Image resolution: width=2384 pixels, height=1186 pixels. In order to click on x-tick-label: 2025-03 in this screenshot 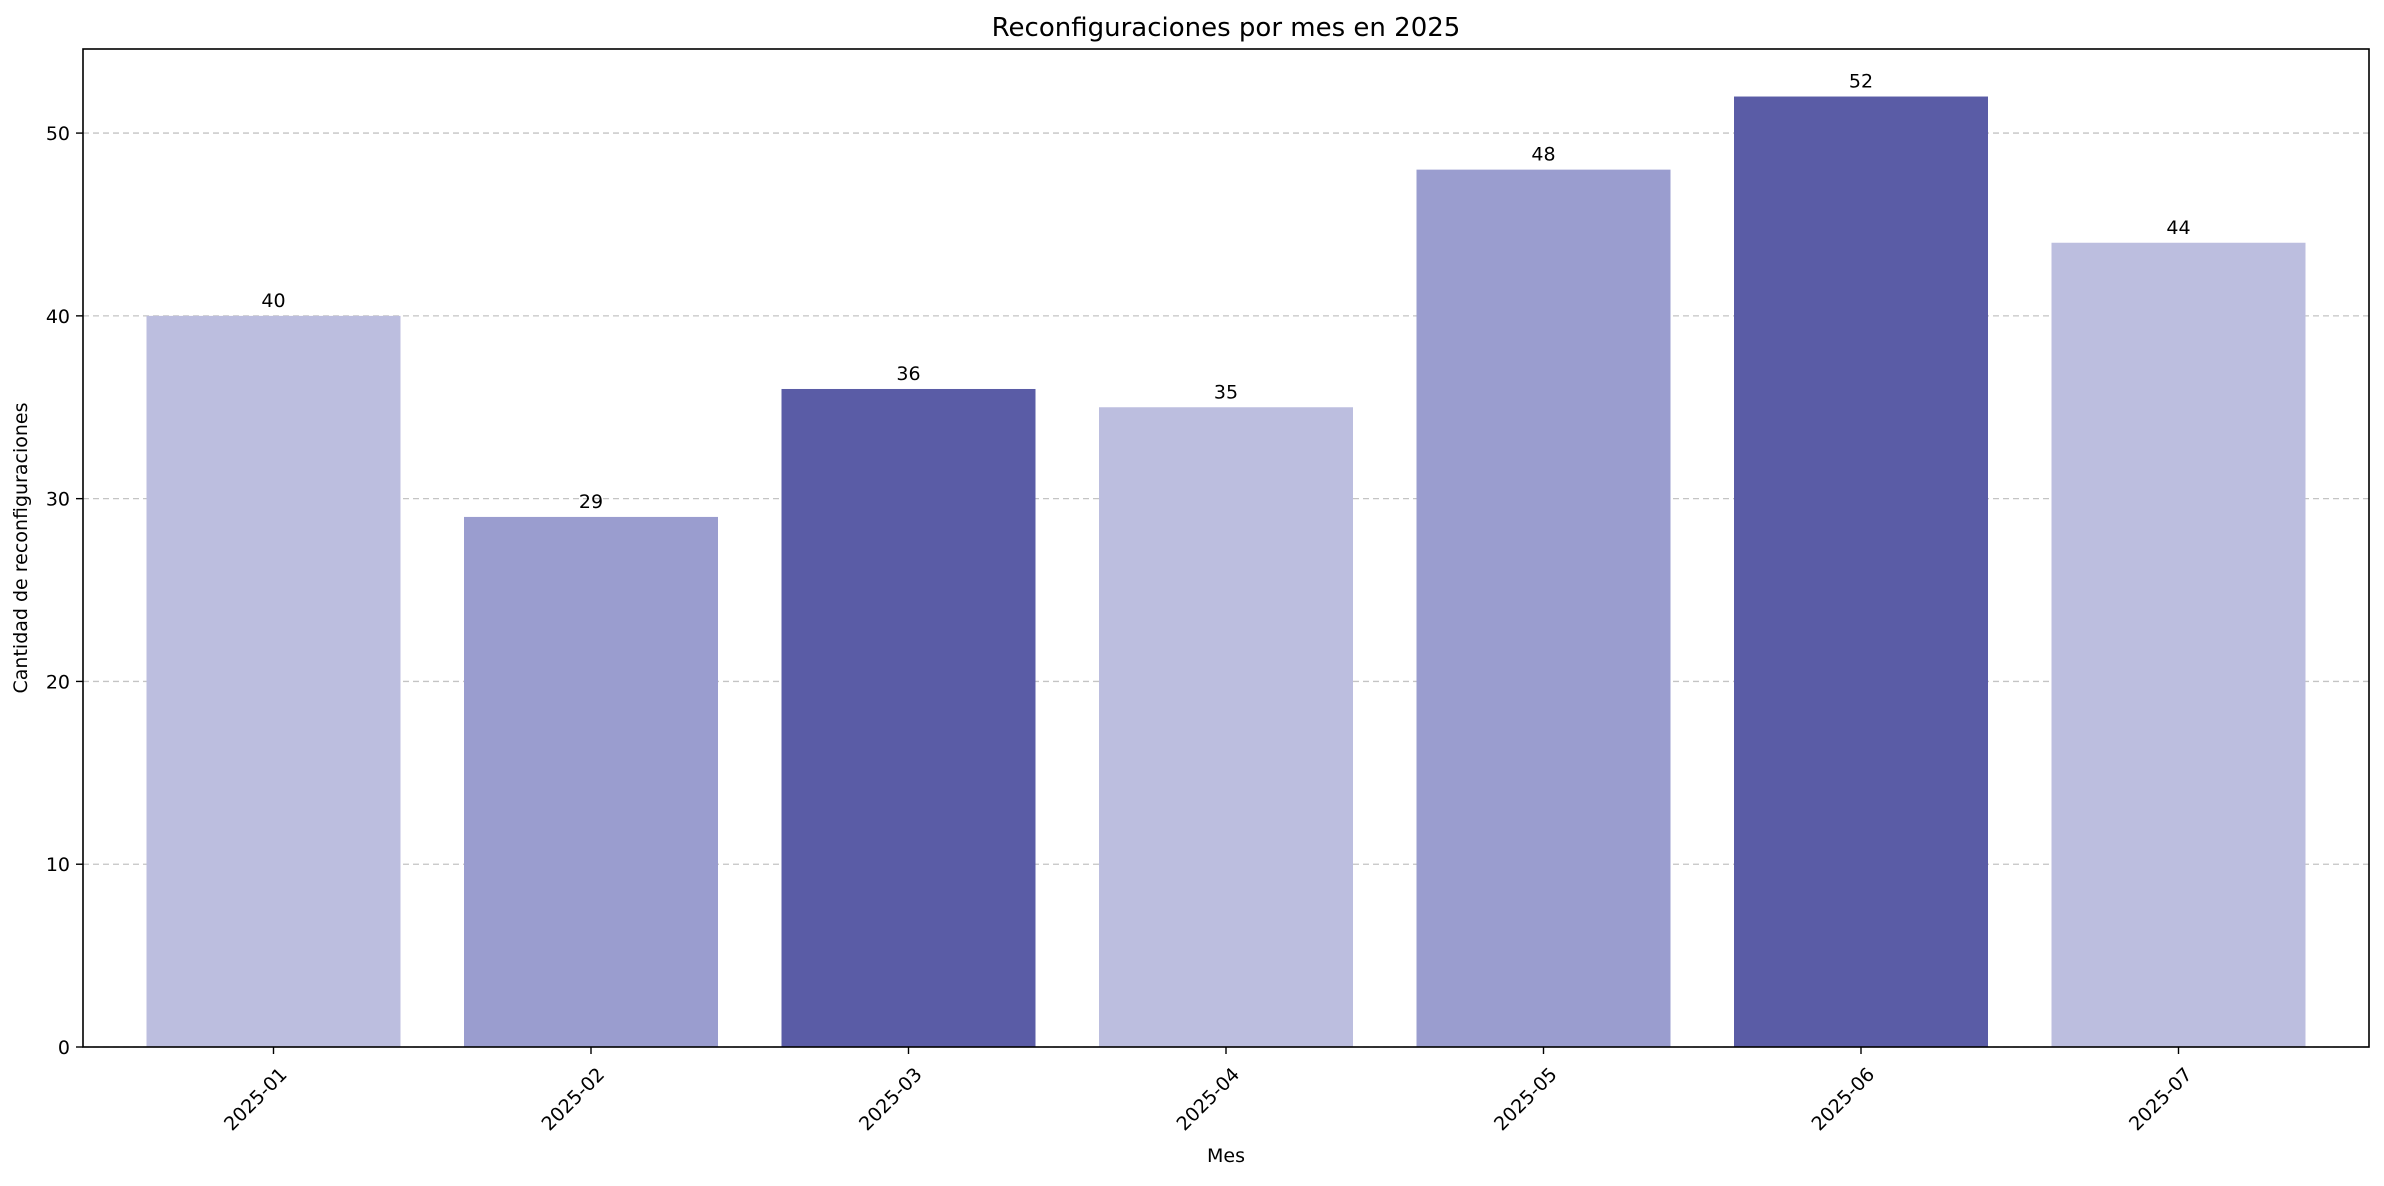, I will do `click(891, 1100)`.